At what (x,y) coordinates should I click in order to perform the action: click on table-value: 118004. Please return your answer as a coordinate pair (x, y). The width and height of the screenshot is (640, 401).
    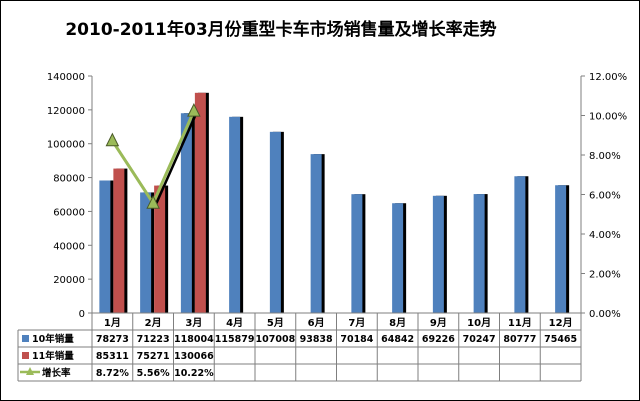
    Looking at the image, I should click on (194, 339).